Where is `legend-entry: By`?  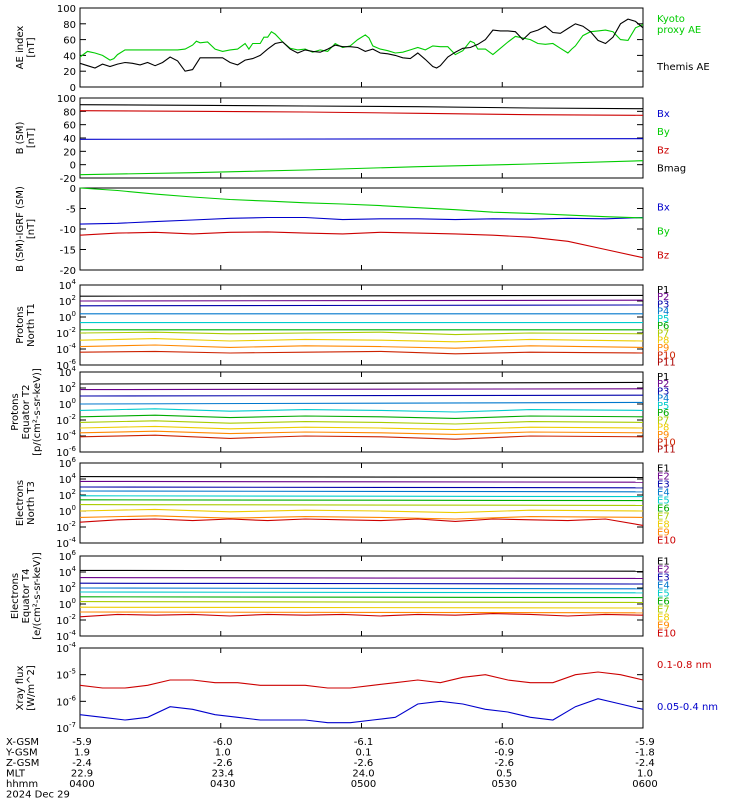 legend-entry: By is located at coordinates (663, 132).